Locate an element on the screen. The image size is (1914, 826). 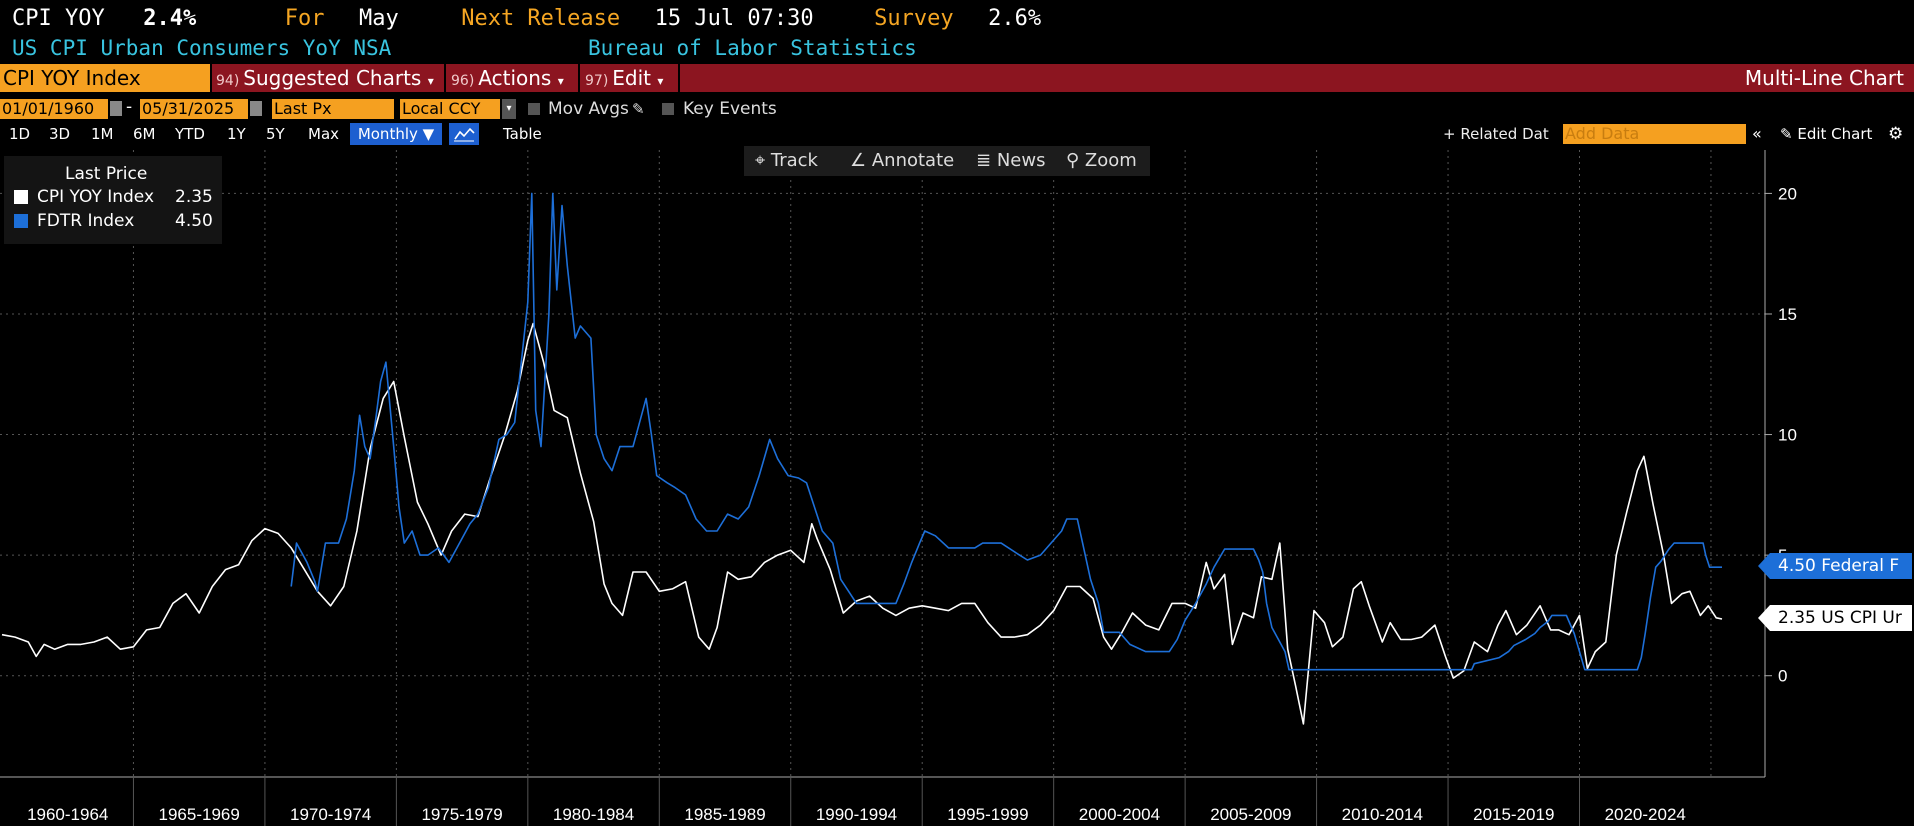
magnifier-icon: ⚲ is located at coordinates (1075, 160).